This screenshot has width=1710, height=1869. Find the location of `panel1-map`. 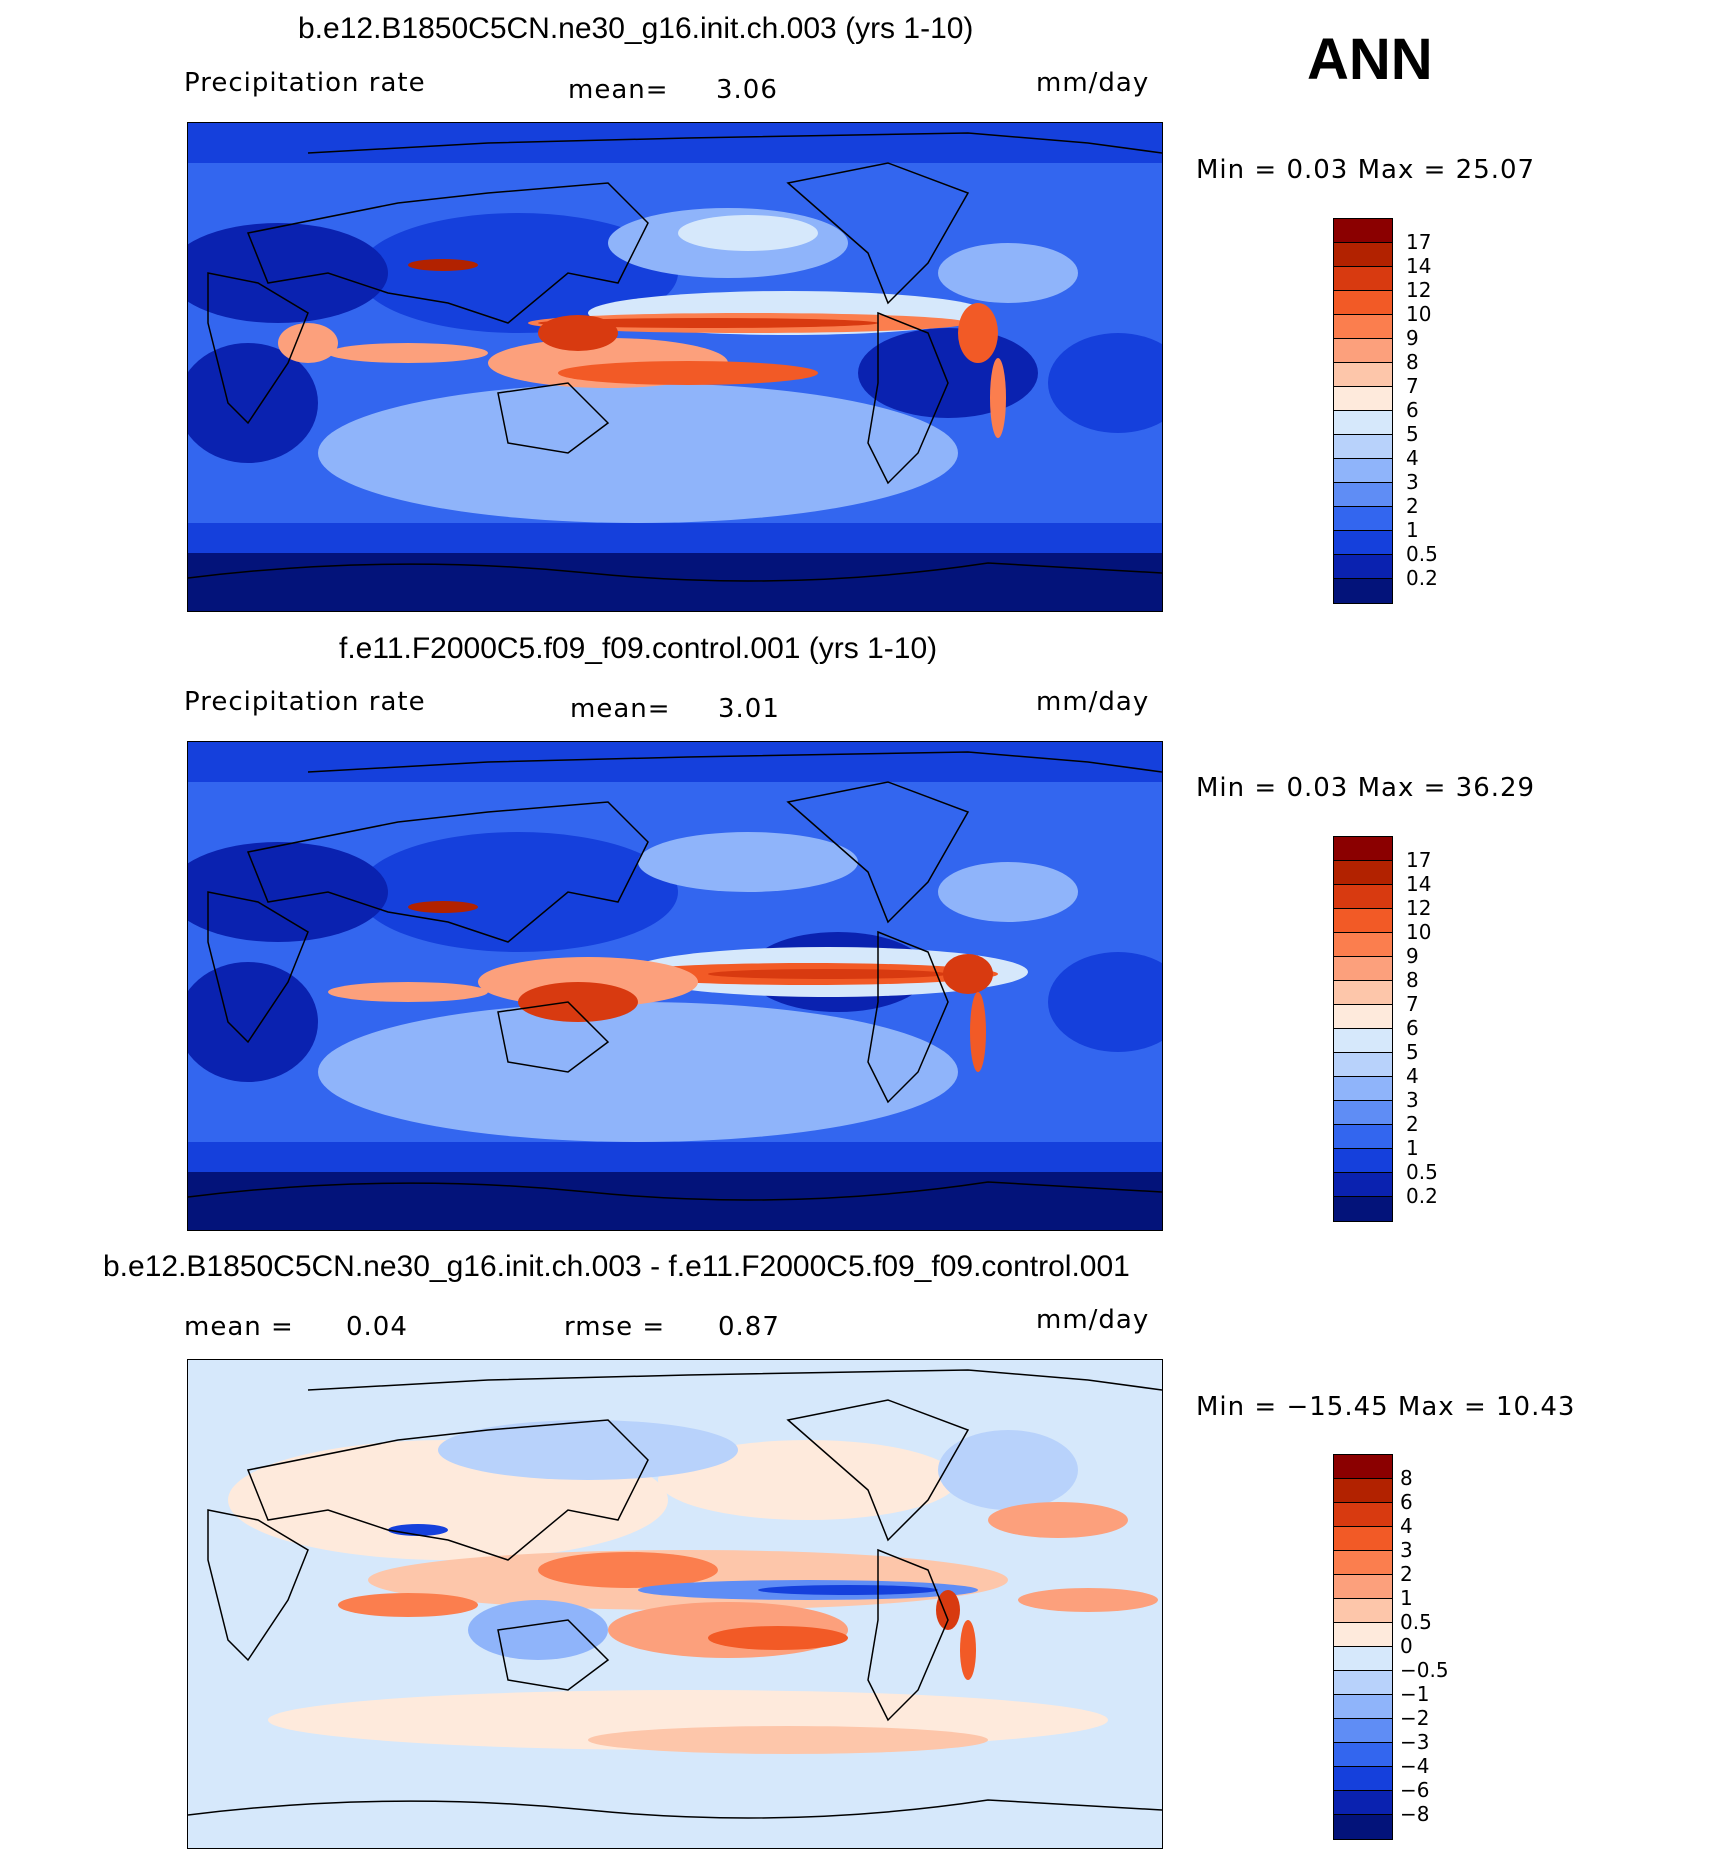

panel1-map is located at coordinates (675, 367).